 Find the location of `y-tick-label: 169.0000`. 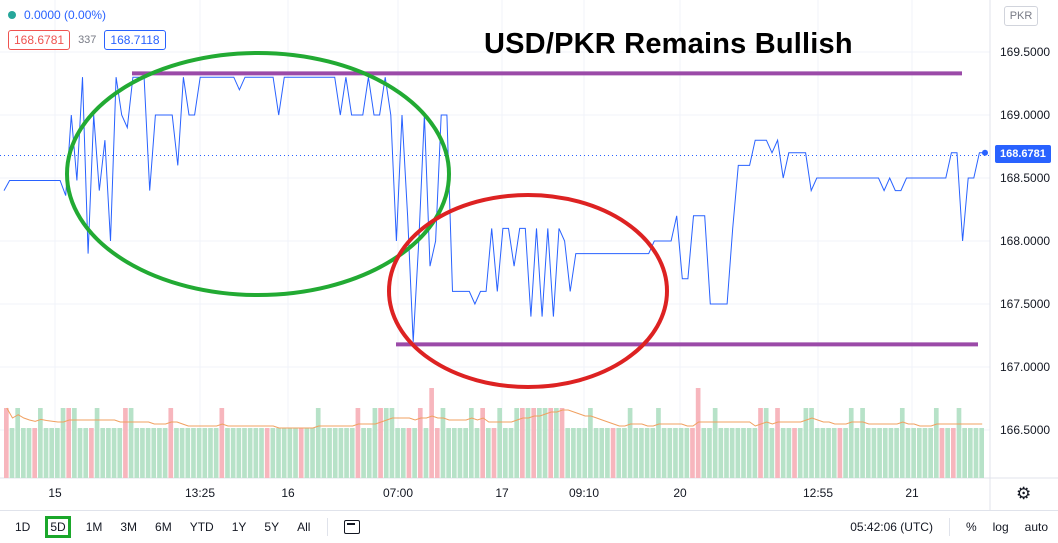

y-tick-label: 169.0000 is located at coordinates (1025, 115).